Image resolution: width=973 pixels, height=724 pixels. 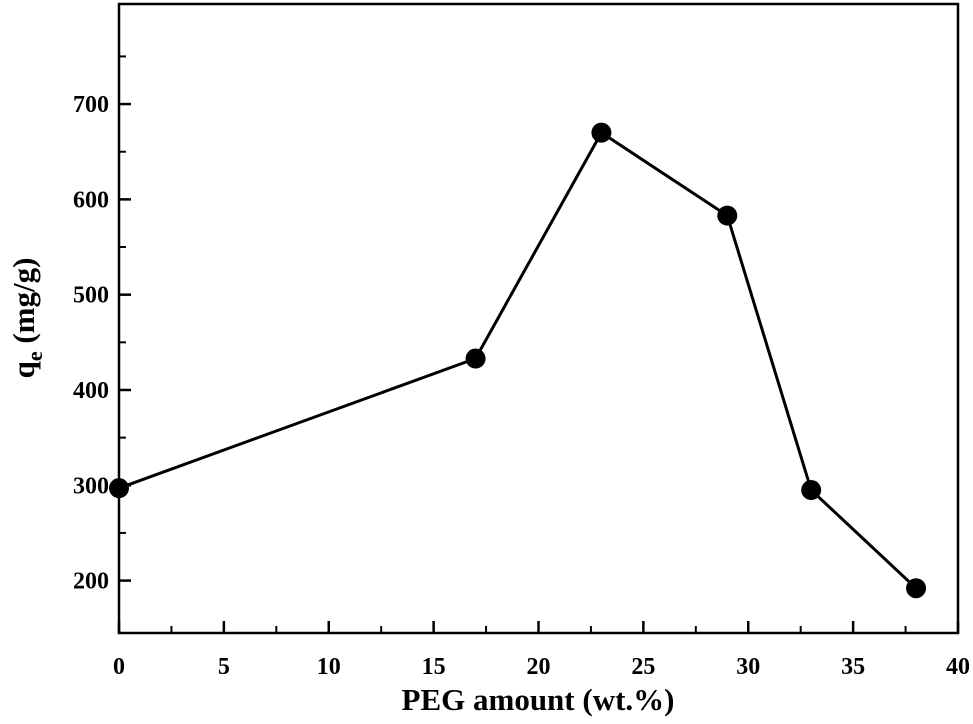 What do you see at coordinates (538, 627) in the screenshot?
I see `x-ticks` at bounding box center [538, 627].